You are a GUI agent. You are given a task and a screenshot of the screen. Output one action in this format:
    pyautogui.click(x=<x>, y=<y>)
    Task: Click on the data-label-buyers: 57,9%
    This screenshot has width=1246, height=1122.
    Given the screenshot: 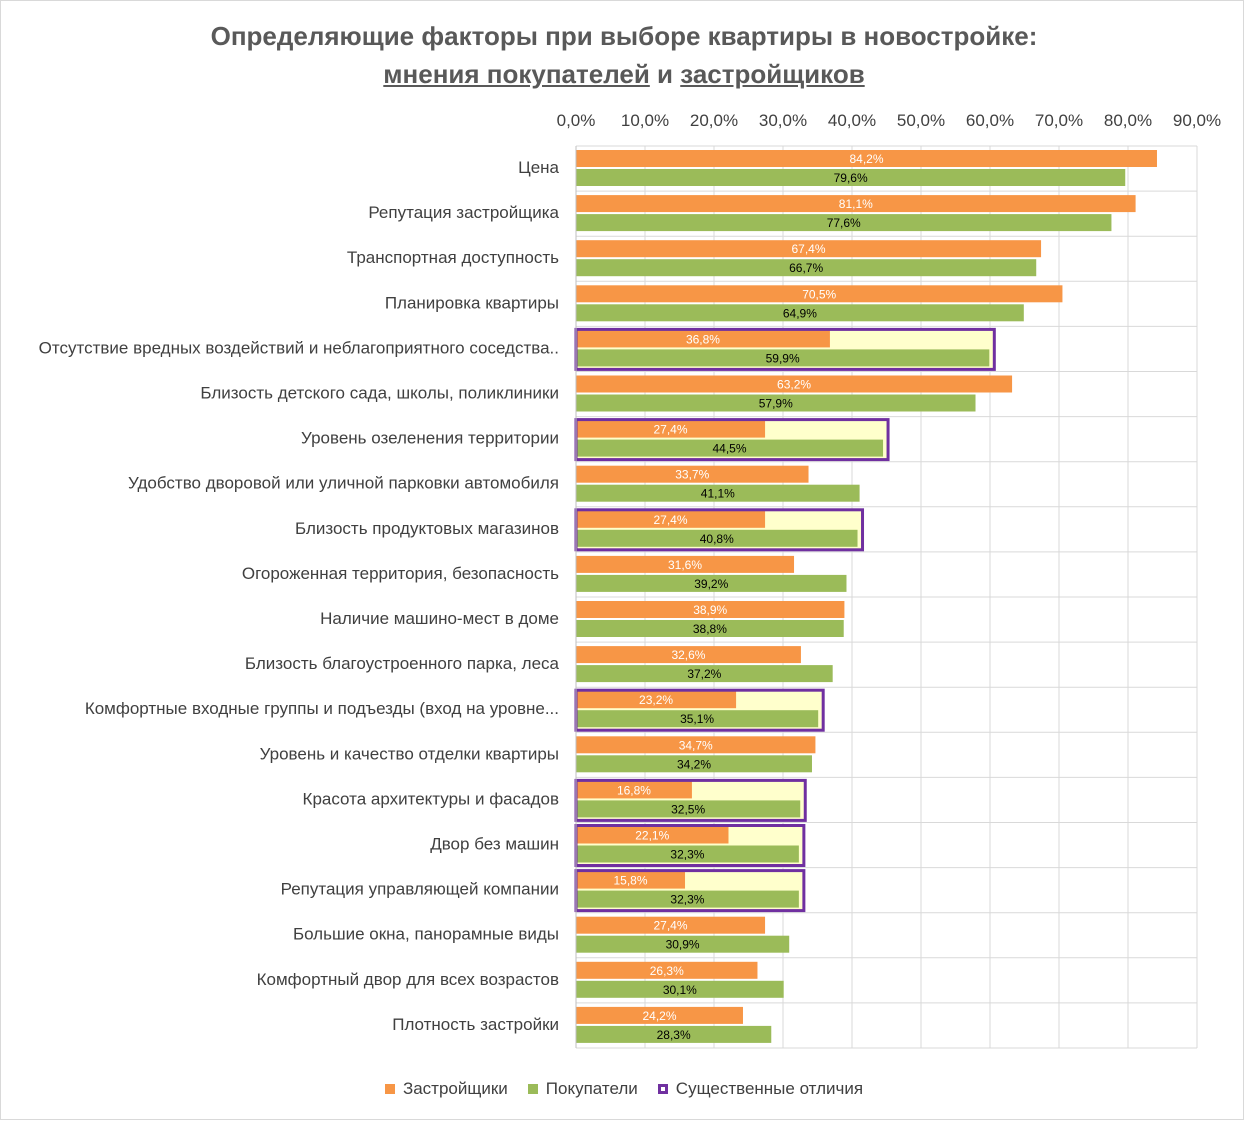 What is the action you would take?
    pyautogui.click(x=776, y=404)
    